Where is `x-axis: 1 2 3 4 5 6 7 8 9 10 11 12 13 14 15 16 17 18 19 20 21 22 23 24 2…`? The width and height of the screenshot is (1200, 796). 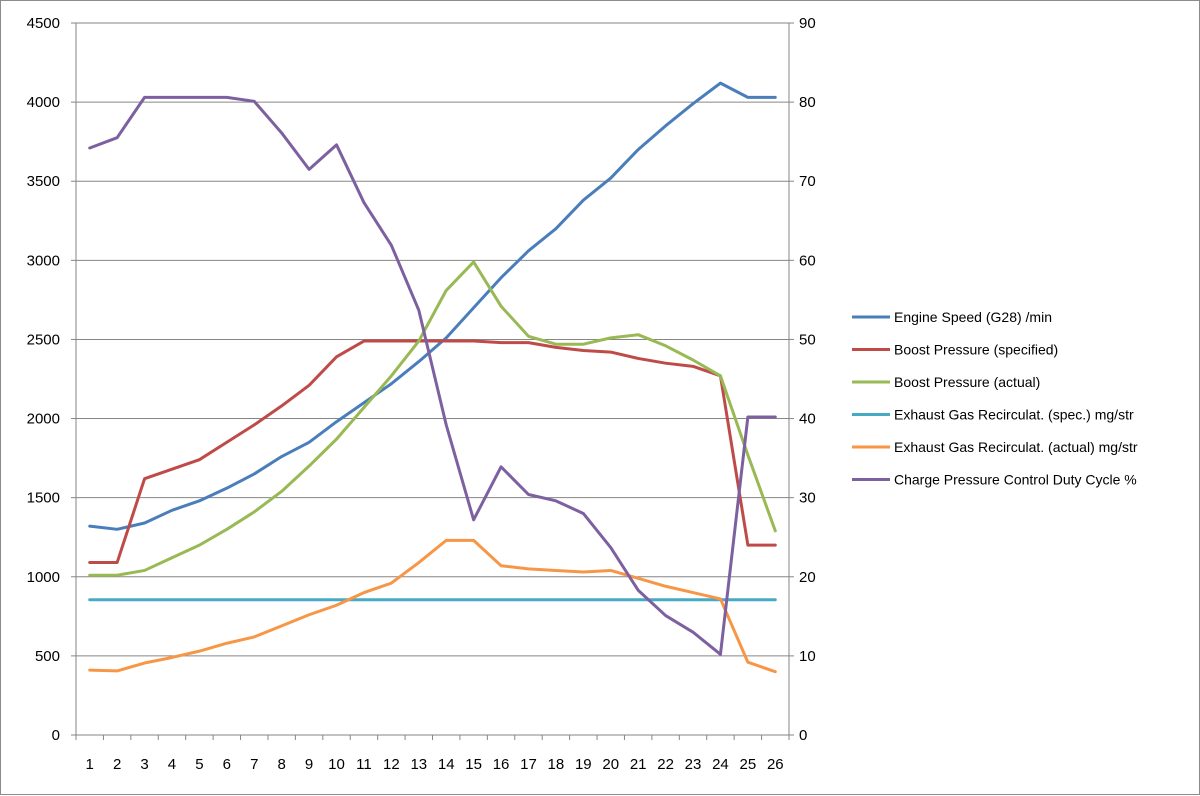 x-axis: 1 2 3 4 5 6 7 8 9 10 11 12 13 14 15 16 17 18 19 20 21 22 23 24 2… is located at coordinates (432, 754).